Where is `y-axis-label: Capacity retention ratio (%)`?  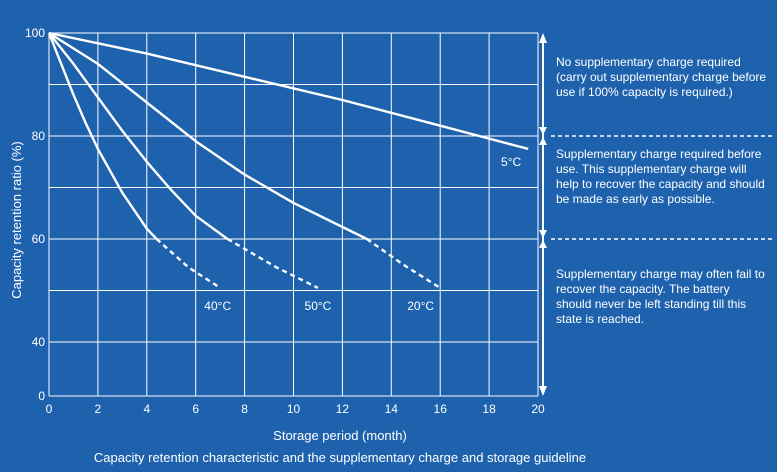
y-axis-label: Capacity retention ratio (%) is located at coordinates (16, 220).